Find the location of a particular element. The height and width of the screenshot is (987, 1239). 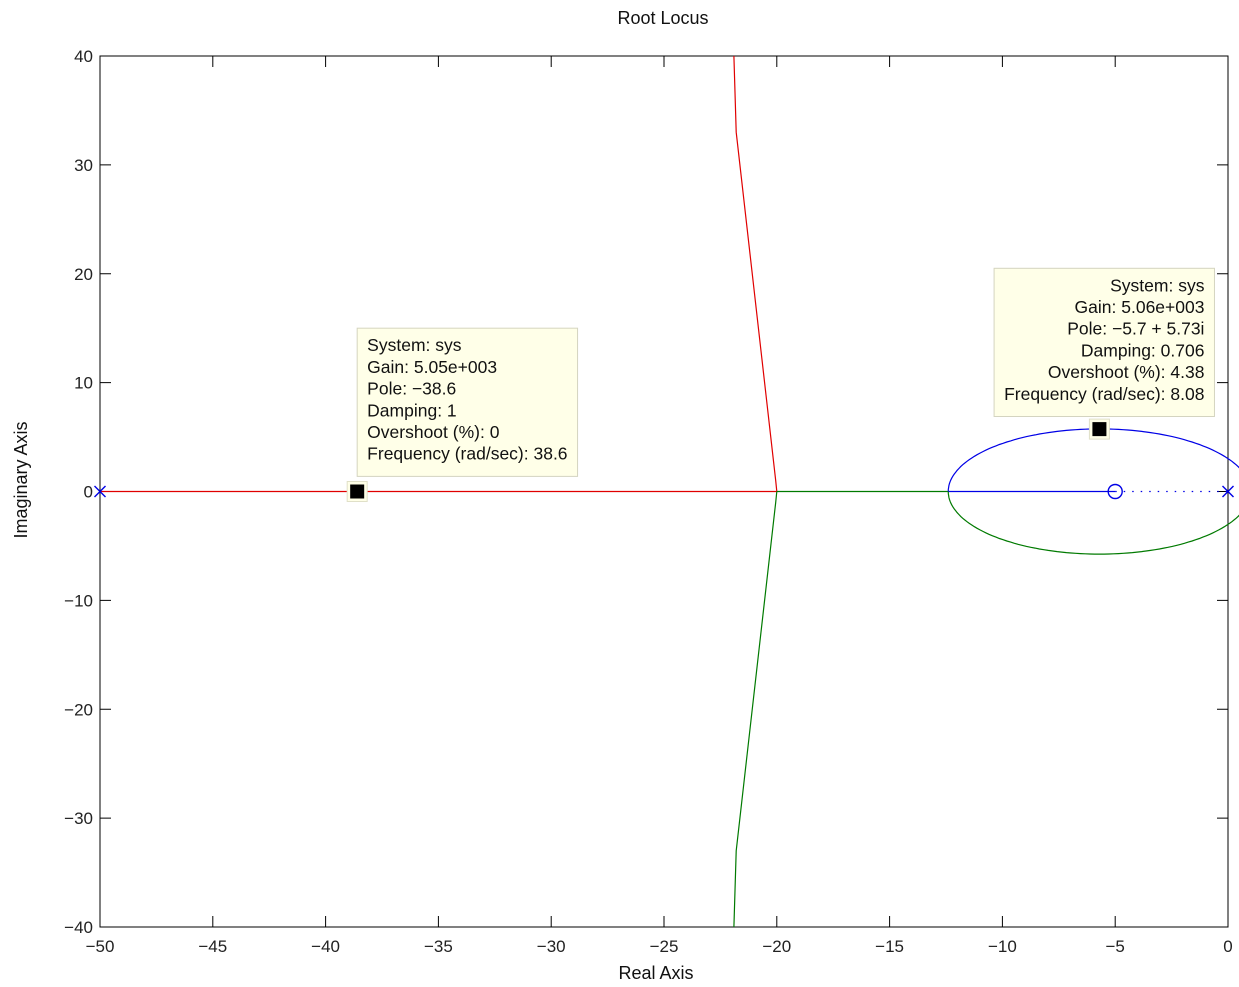

y-tick-label: 10 is located at coordinates (83, 383).